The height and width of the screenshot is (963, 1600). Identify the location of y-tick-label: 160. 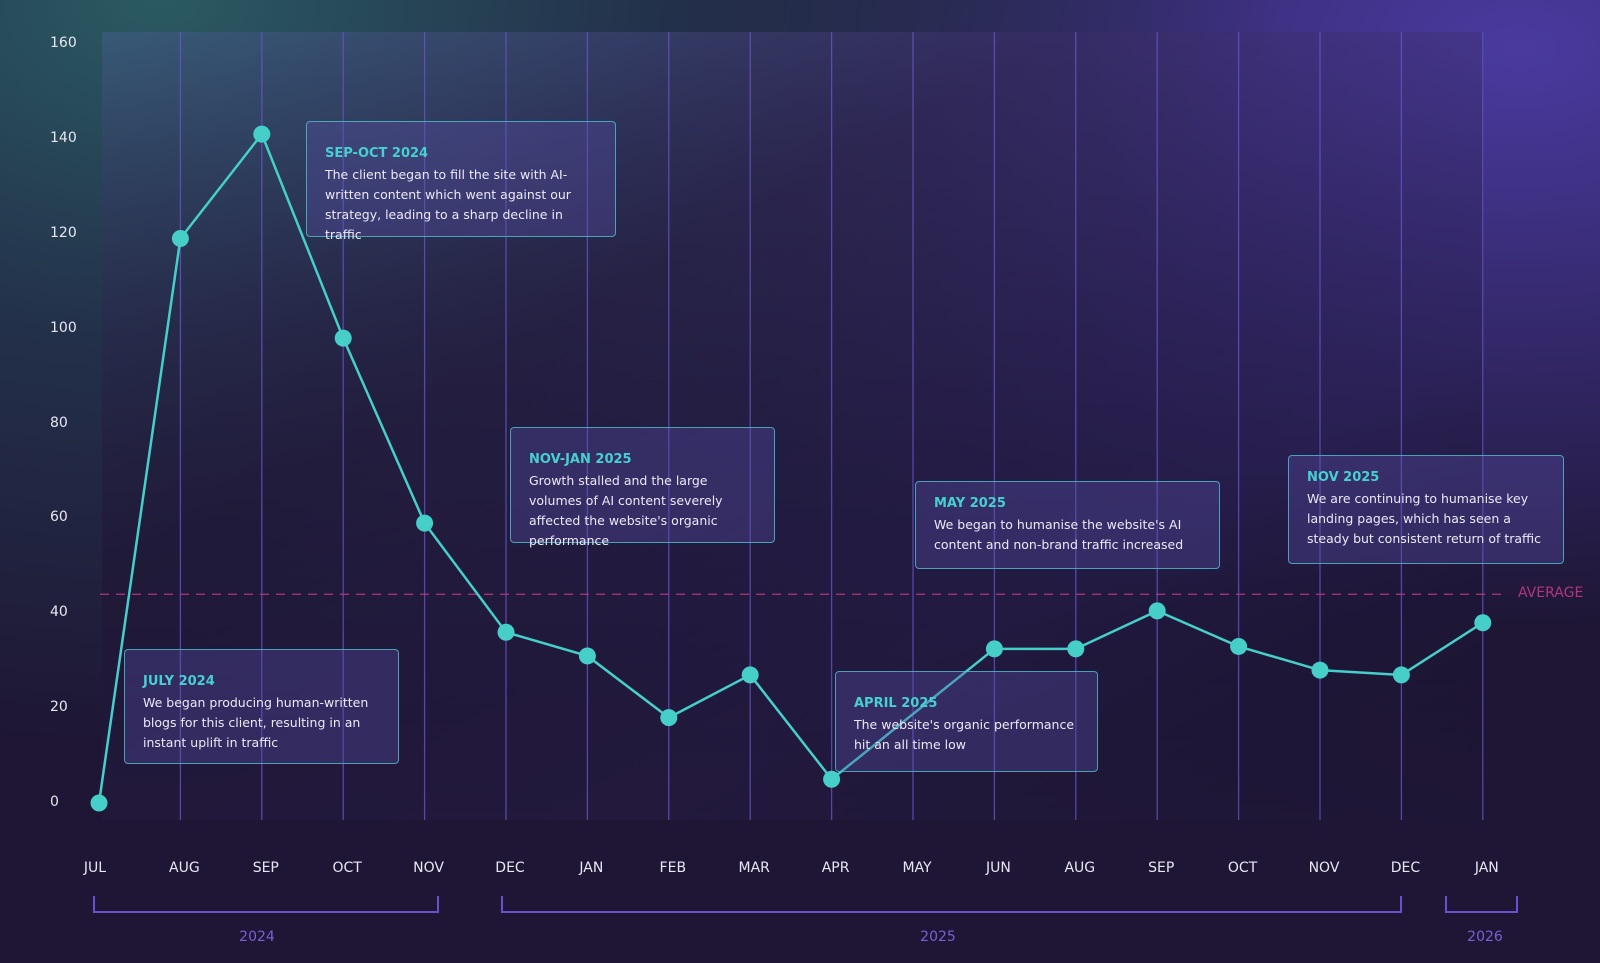
(63, 43).